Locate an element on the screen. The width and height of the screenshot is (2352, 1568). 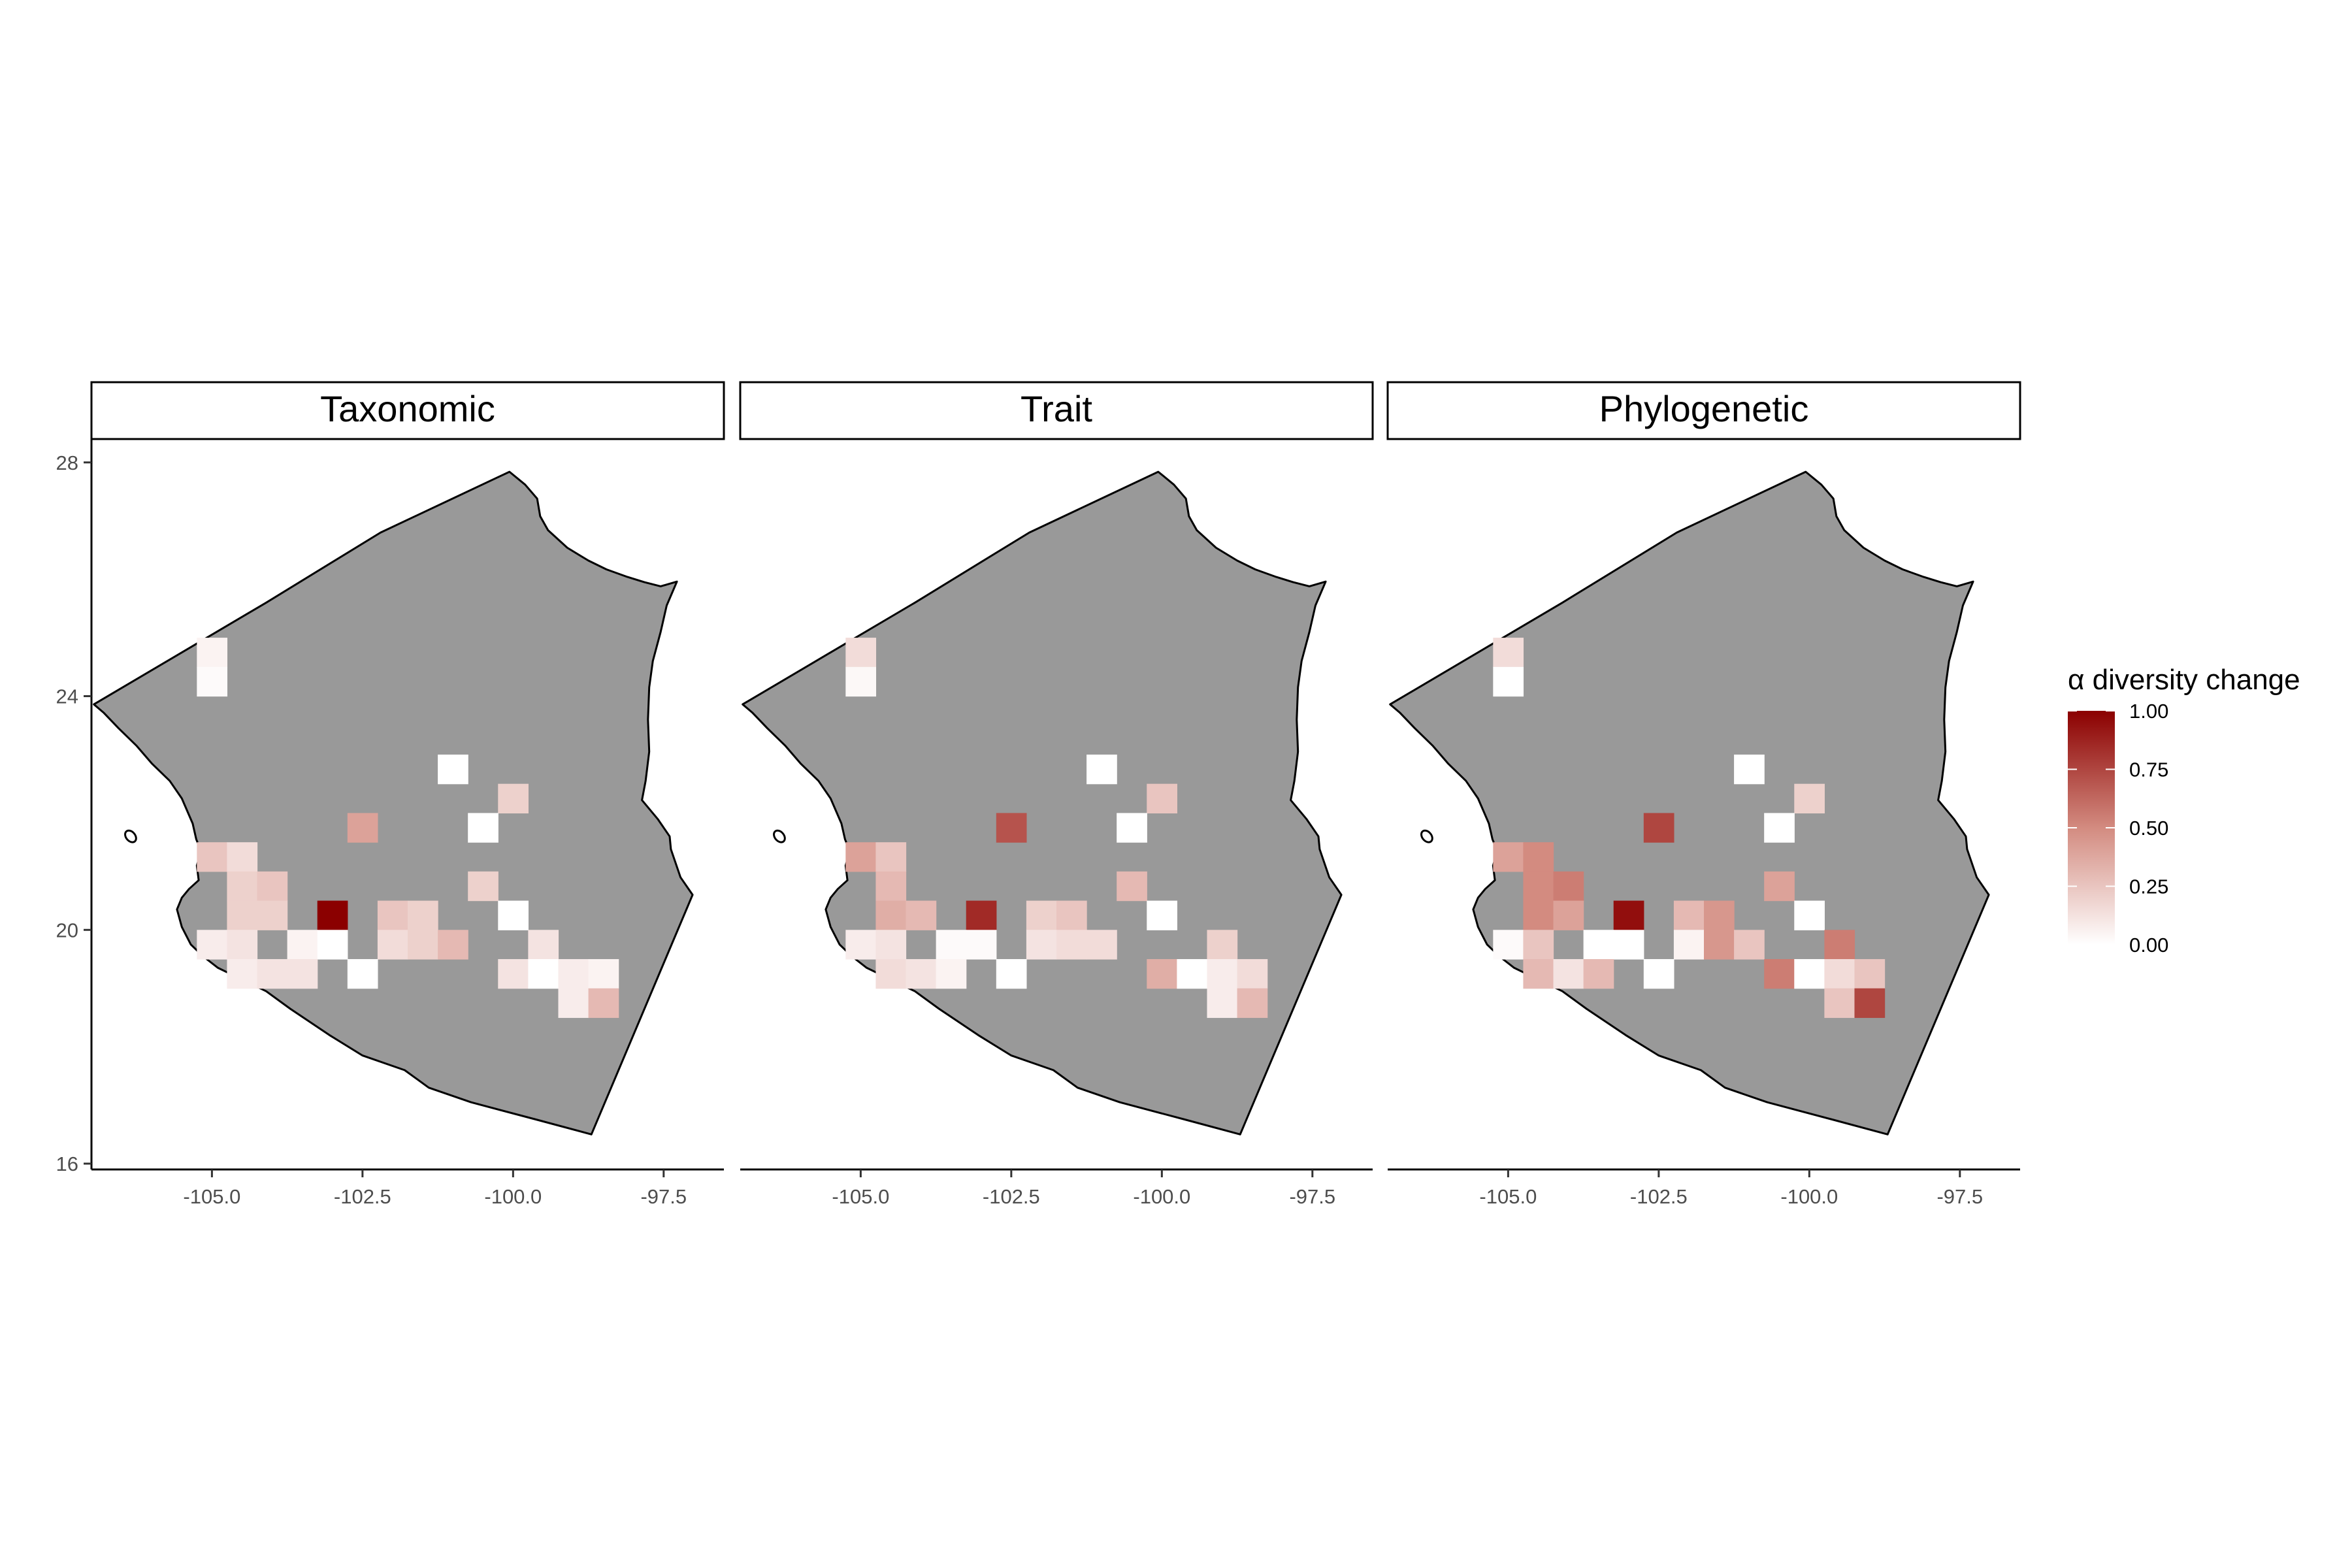
legend-tick-label: 1.00 is located at coordinates (2148, 711).